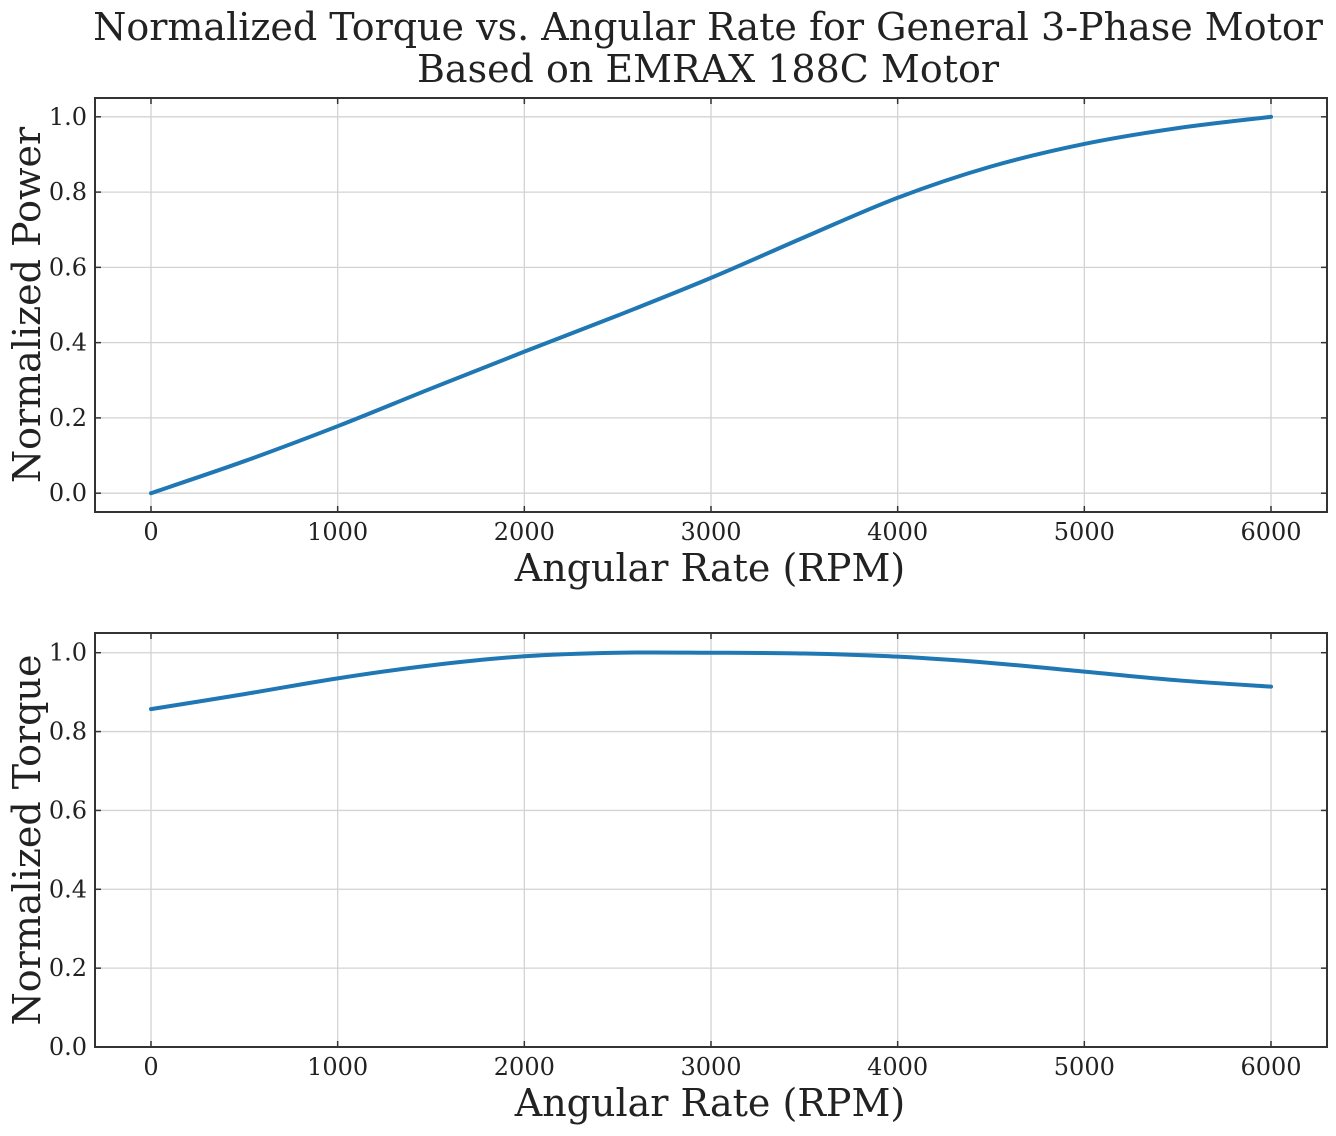 Image resolution: width=1336 pixels, height=1136 pixels. I want to click on power-y-tick-label: 1.0, so click(68, 117).